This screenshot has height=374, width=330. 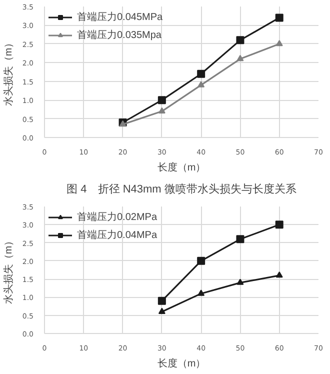 I want to click on caption: 图 4 折径 N43mm 微喷带水头损失与长度关系, so click(x=181, y=189).